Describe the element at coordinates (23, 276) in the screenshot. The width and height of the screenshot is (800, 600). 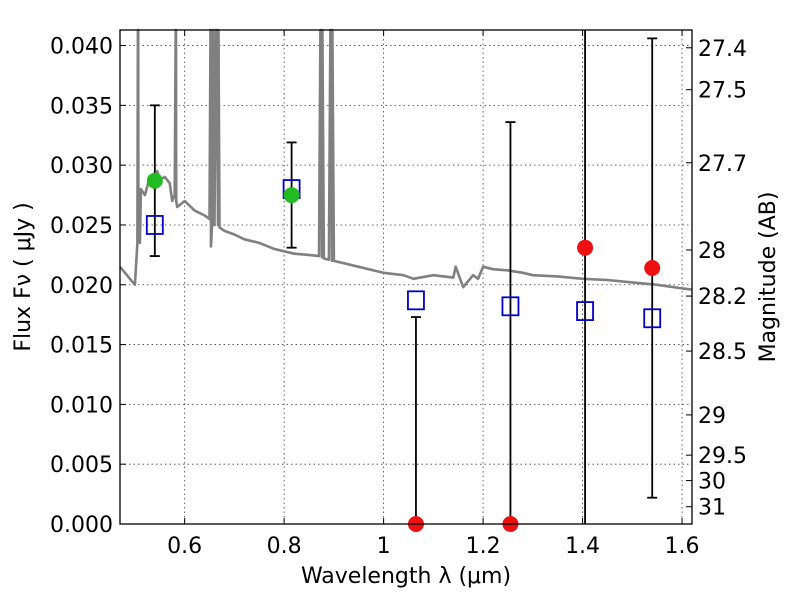
I see `y-axis-title: Flux Fν ( μJy )` at that location.